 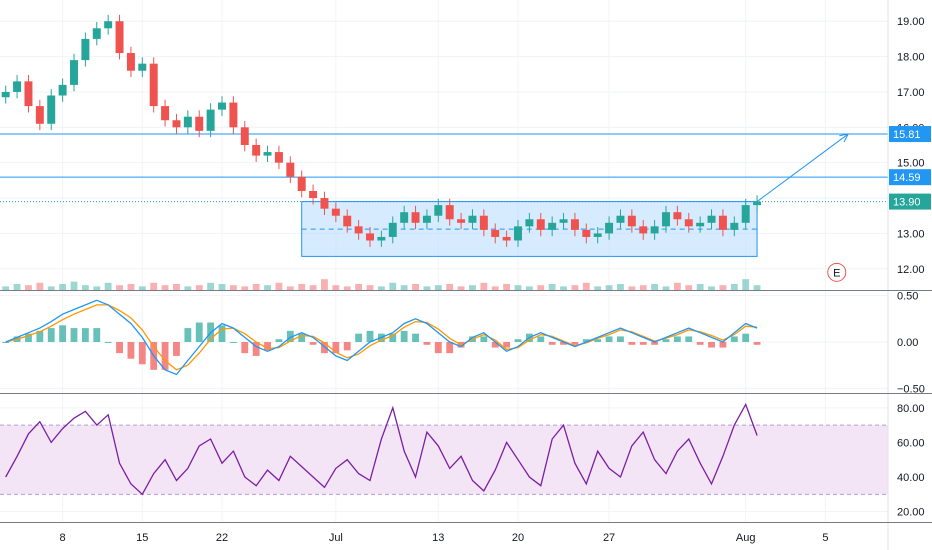 I want to click on rsi-band, so click(x=444, y=460).